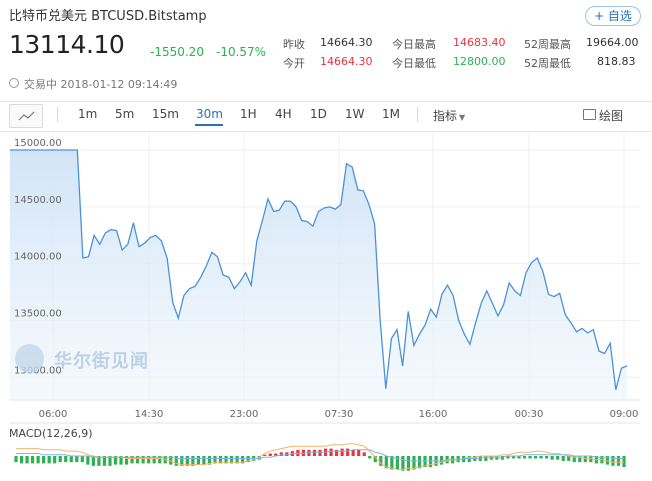 The height and width of the screenshot is (481, 652). I want to click on stat-value-prev-close: 14664.30, so click(346, 42).